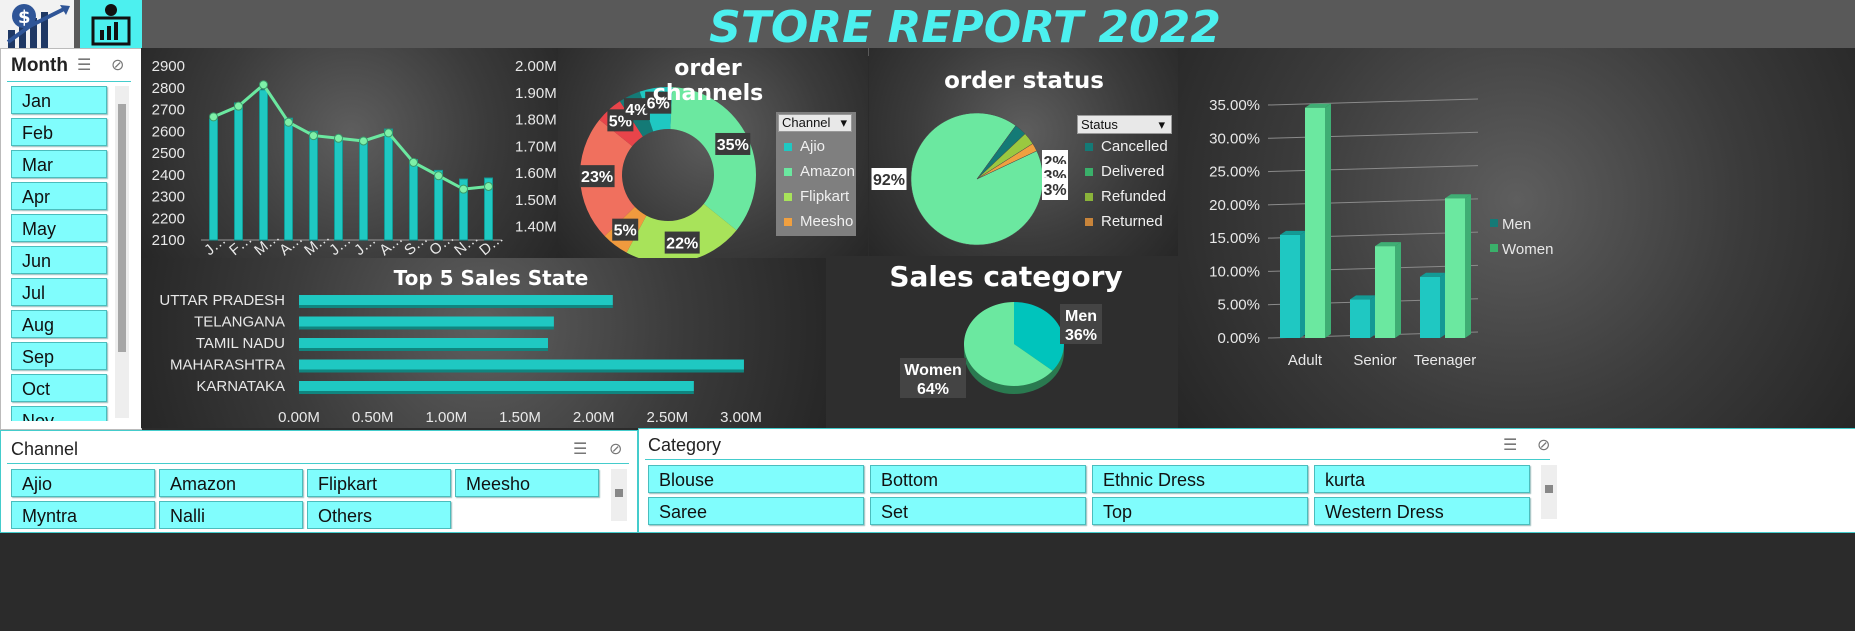 This screenshot has height=631, width=1855. What do you see at coordinates (168, 153) in the screenshot?
I see `y-tick-label: 2500` at bounding box center [168, 153].